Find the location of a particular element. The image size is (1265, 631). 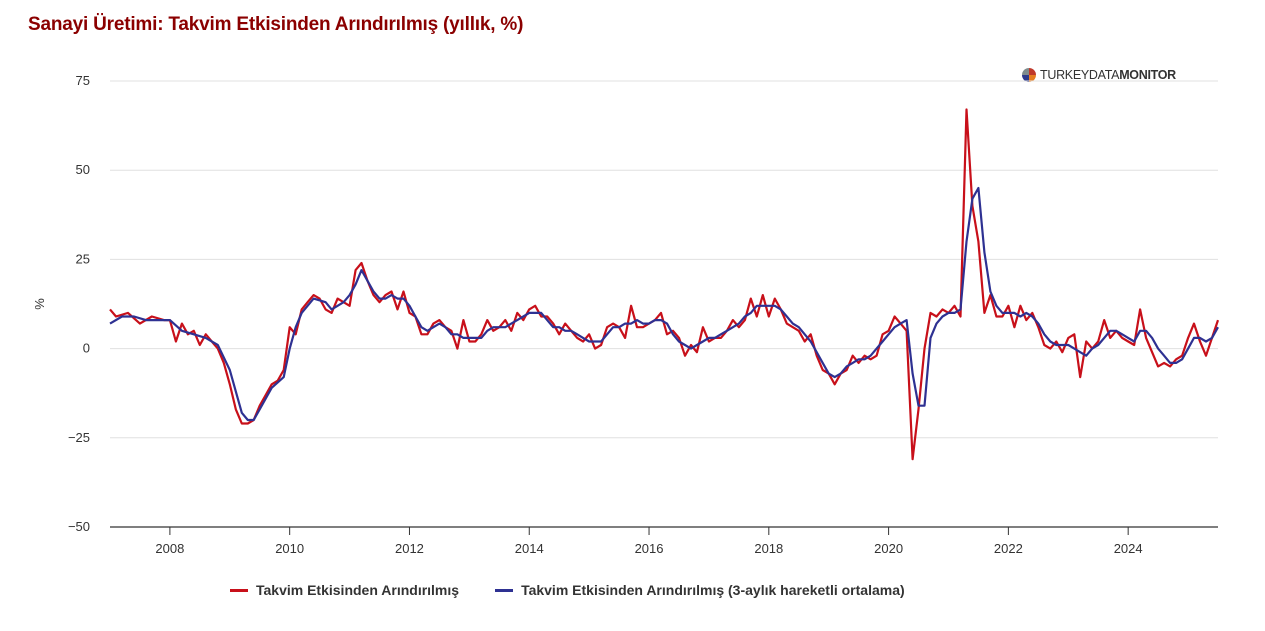

x-tick-label: 2024 is located at coordinates (1128, 548).